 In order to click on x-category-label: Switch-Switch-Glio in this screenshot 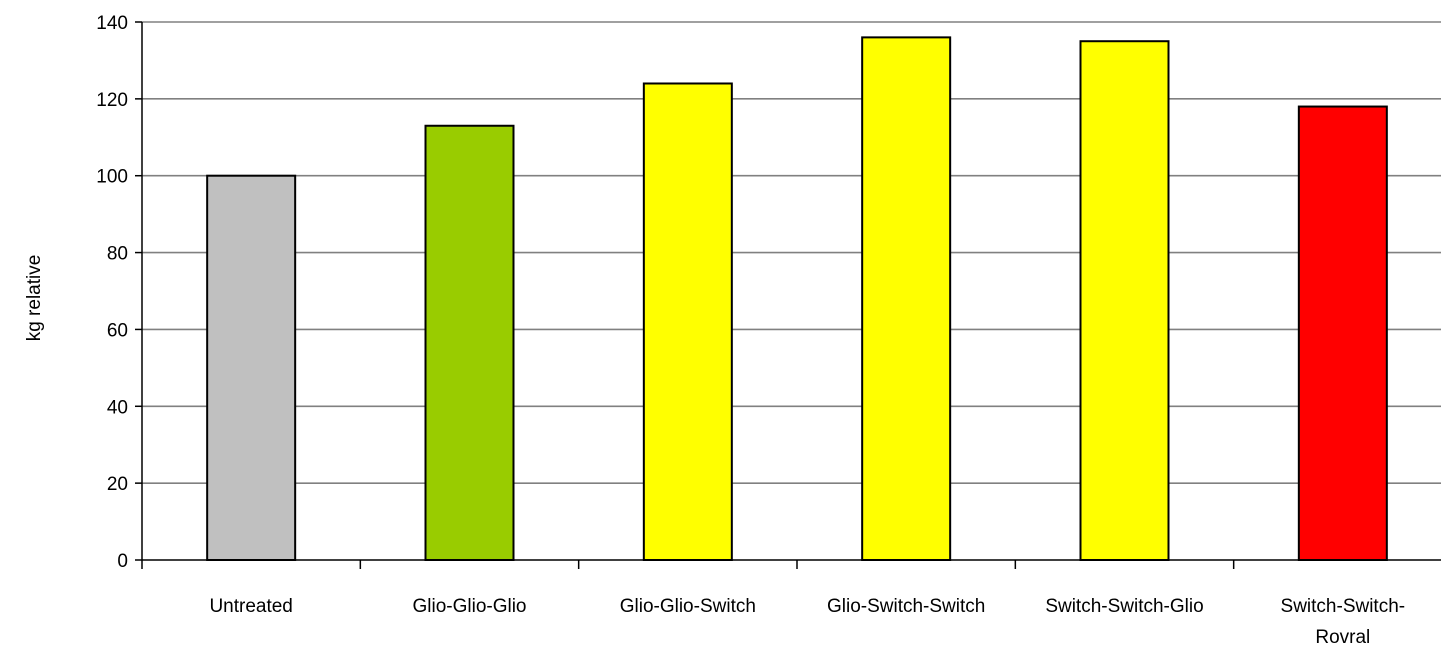, I will do `click(1124, 606)`.